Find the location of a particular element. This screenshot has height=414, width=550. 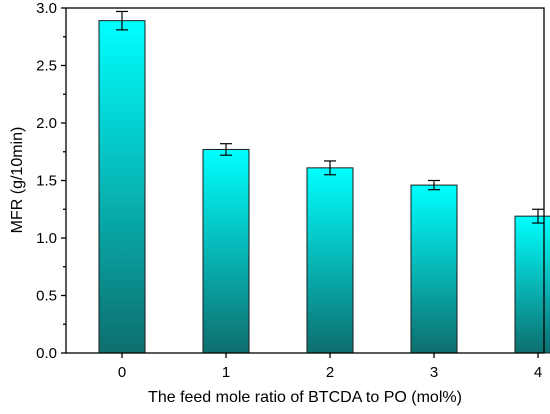

y-axis-title: MFR (g/10min) is located at coordinates (17, 180).